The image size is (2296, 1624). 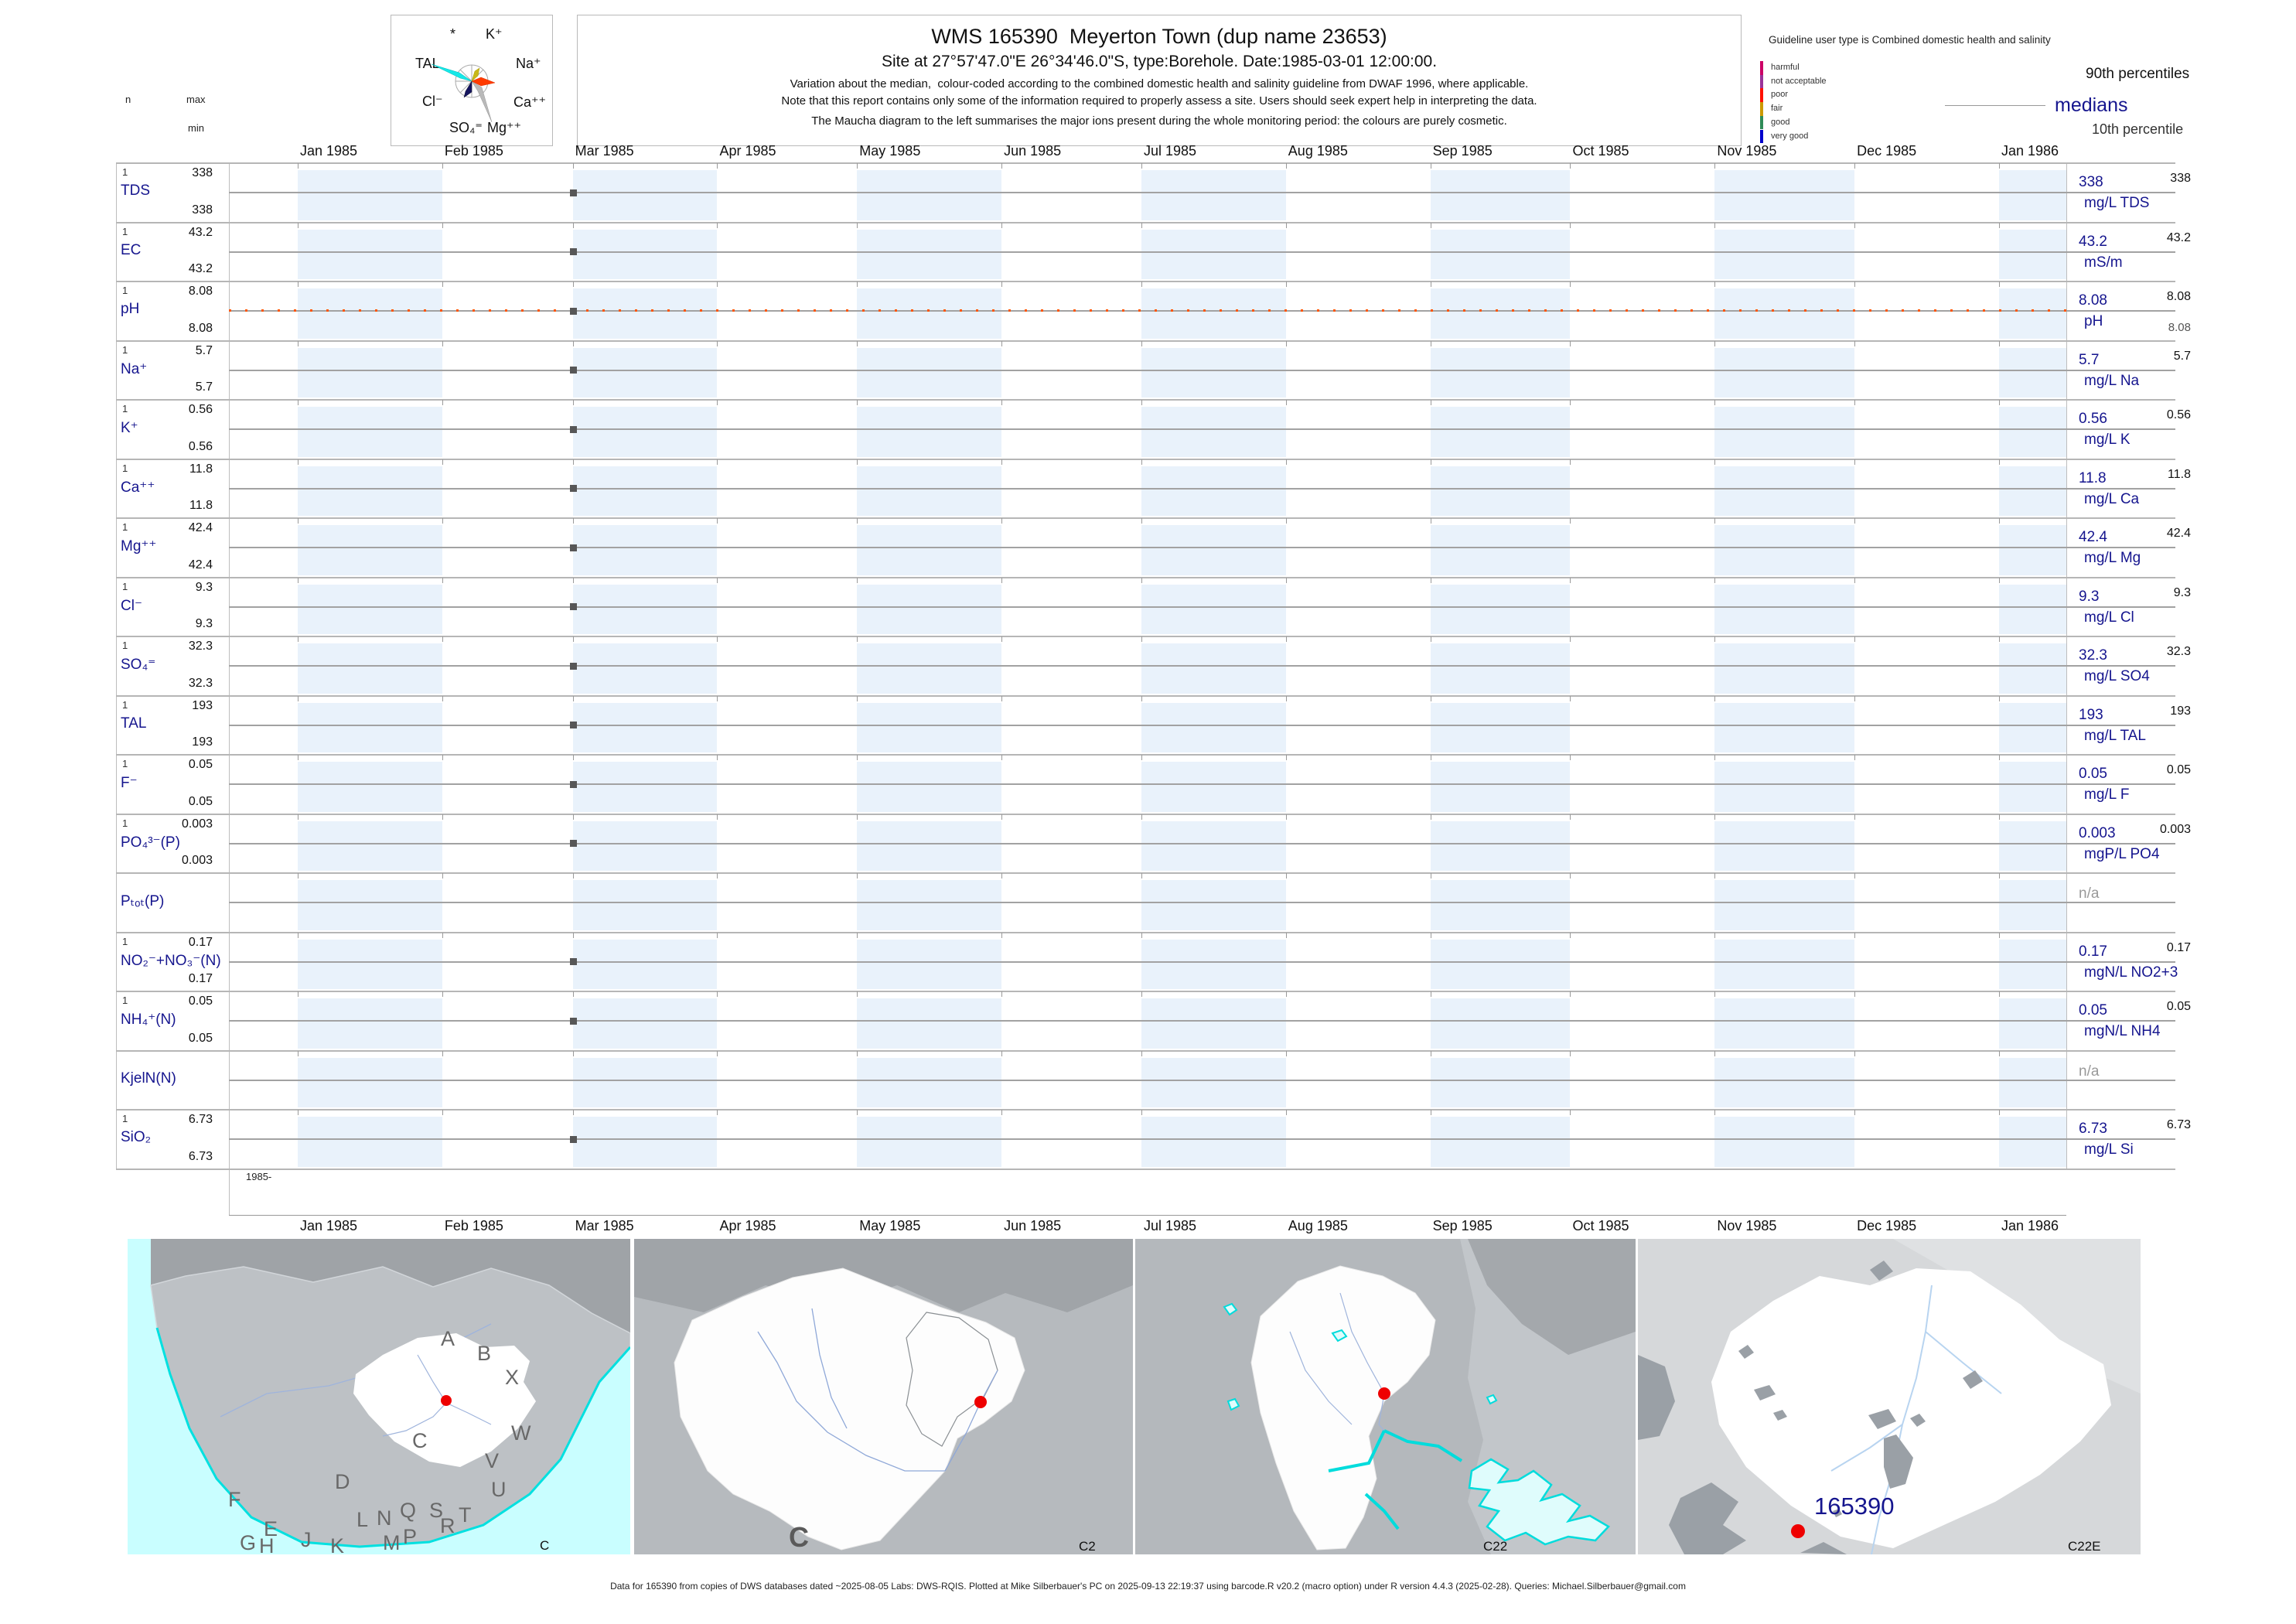 What do you see at coordinates (453, 34) in the screenshot?
I see `maucha-label-star: *` at bounding box center [453, 34].